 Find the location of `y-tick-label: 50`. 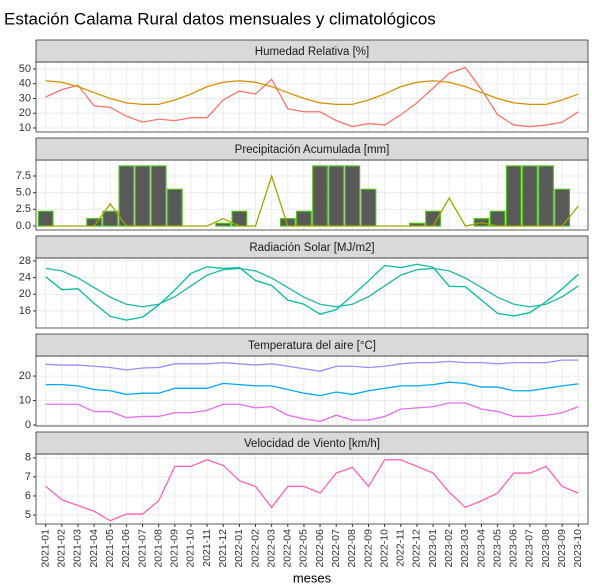

y-tick-label: 50 is located at coordinates (25, 69).